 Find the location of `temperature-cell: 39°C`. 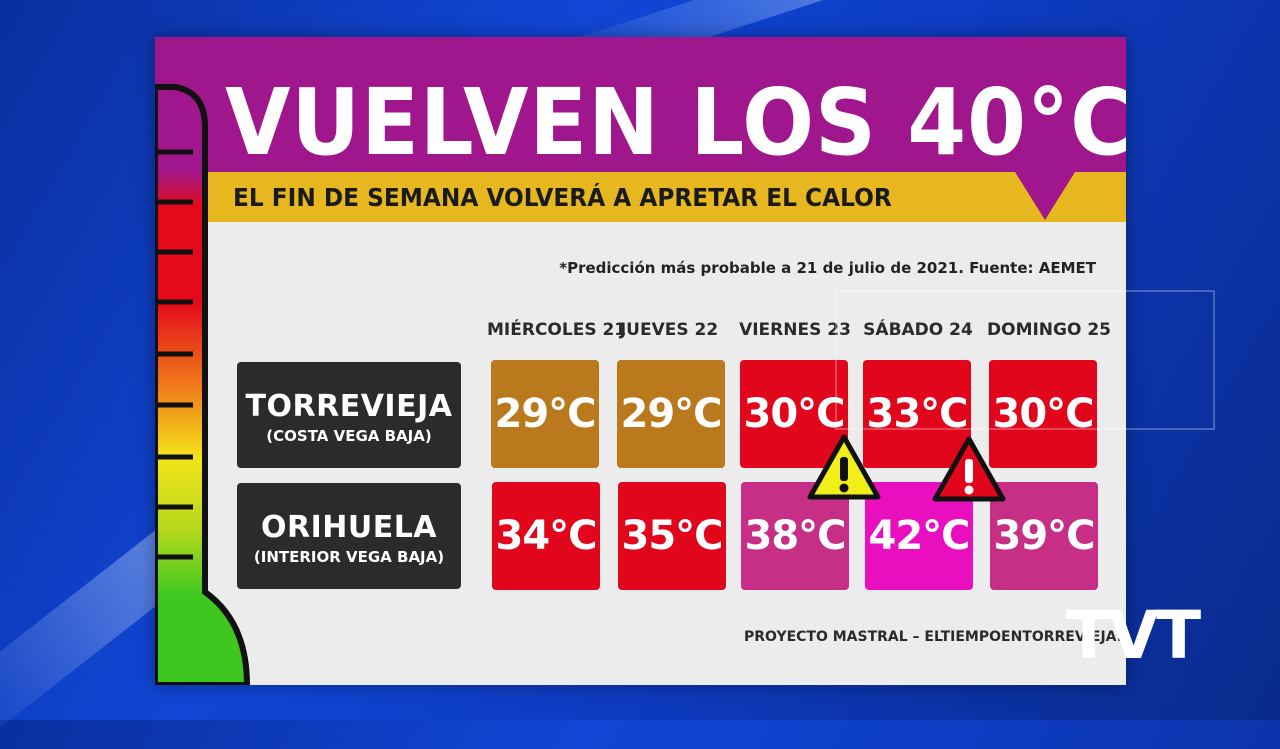

temperature-cell: 39°C is located at coordinates (1044, 536).